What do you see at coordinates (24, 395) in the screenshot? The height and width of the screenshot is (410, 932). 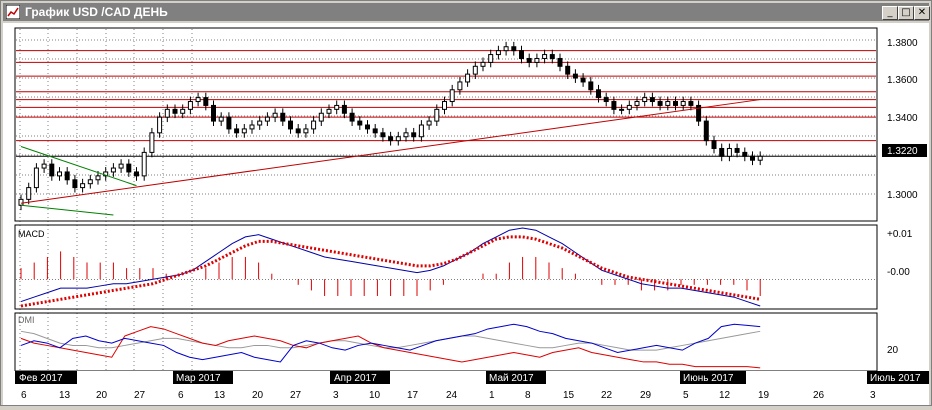 I see `day-label: 6` at bounding box center [24, 395].